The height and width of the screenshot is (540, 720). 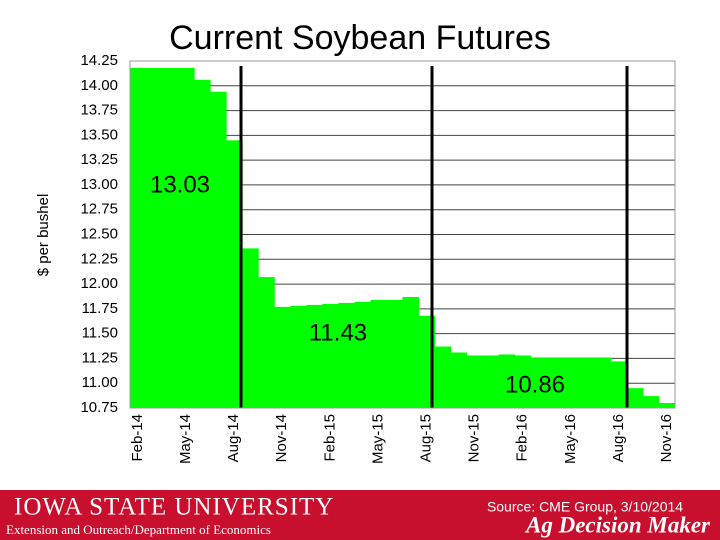 I want to click on y-tick-label: 11.50, so click(x=100, y=333).